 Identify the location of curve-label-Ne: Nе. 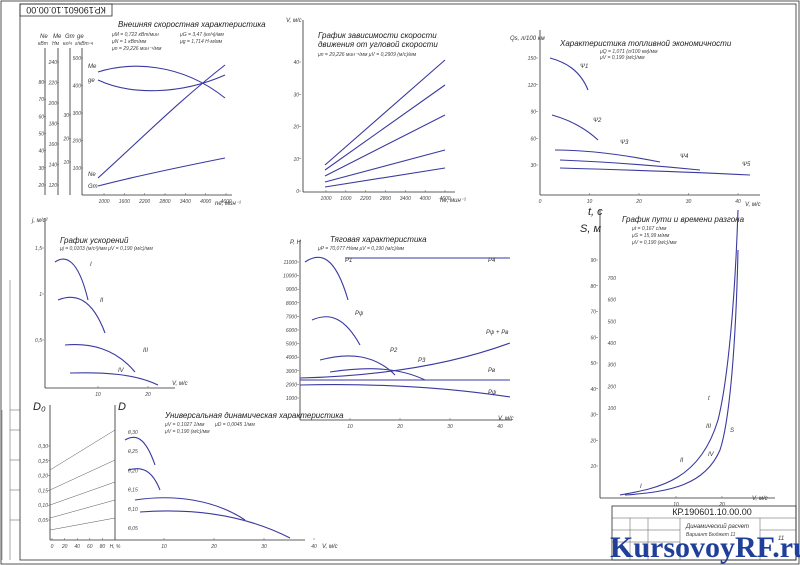
(92, 175).